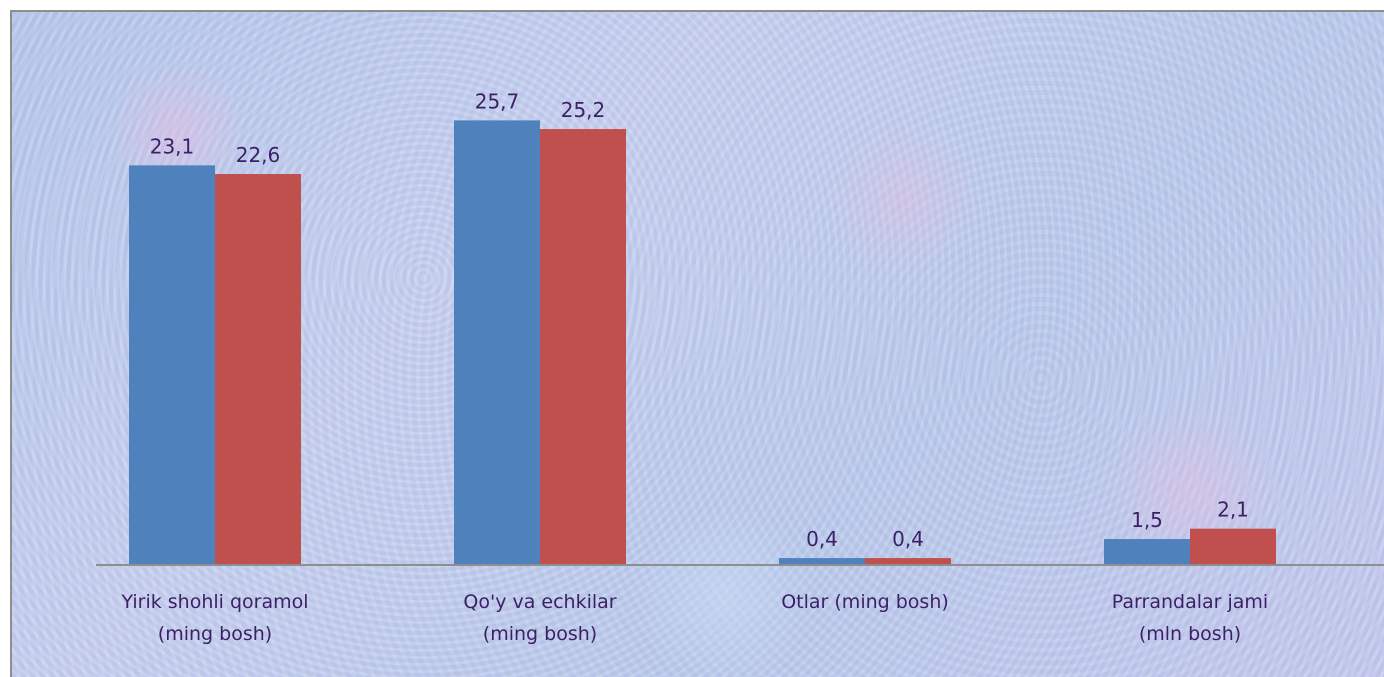  What do you see at coordinates (258, 155) in the screenshot?
I see `data-label-series2-cat1: 22,6` at bounding box center [258, 155].